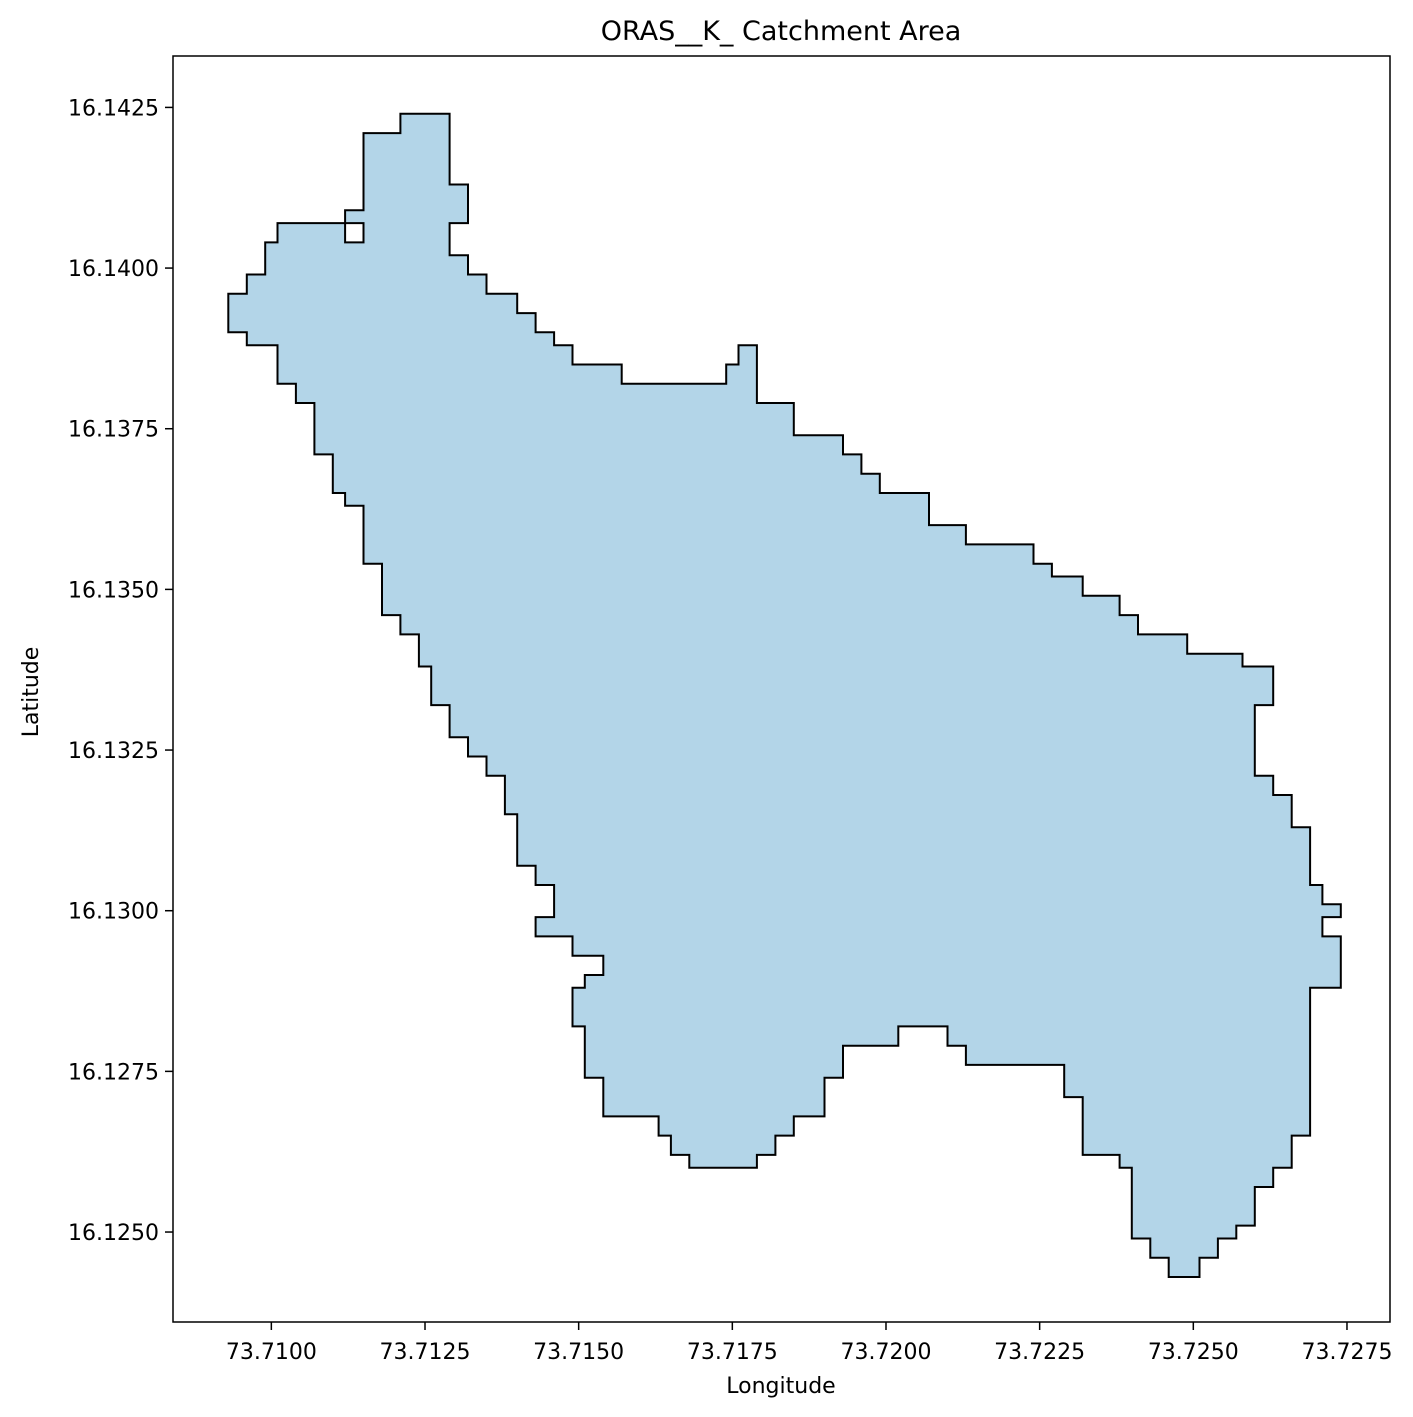  Describe the element at coordinates (1039, 1352) in the screenshot. I see `x-tick-label: 73.7225` at that location.